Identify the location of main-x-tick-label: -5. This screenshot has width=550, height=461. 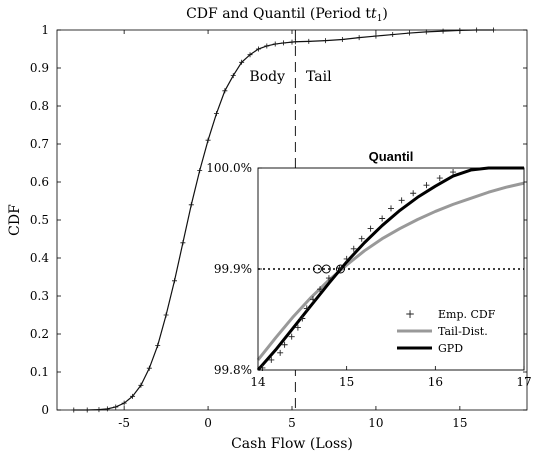
(124, 423).